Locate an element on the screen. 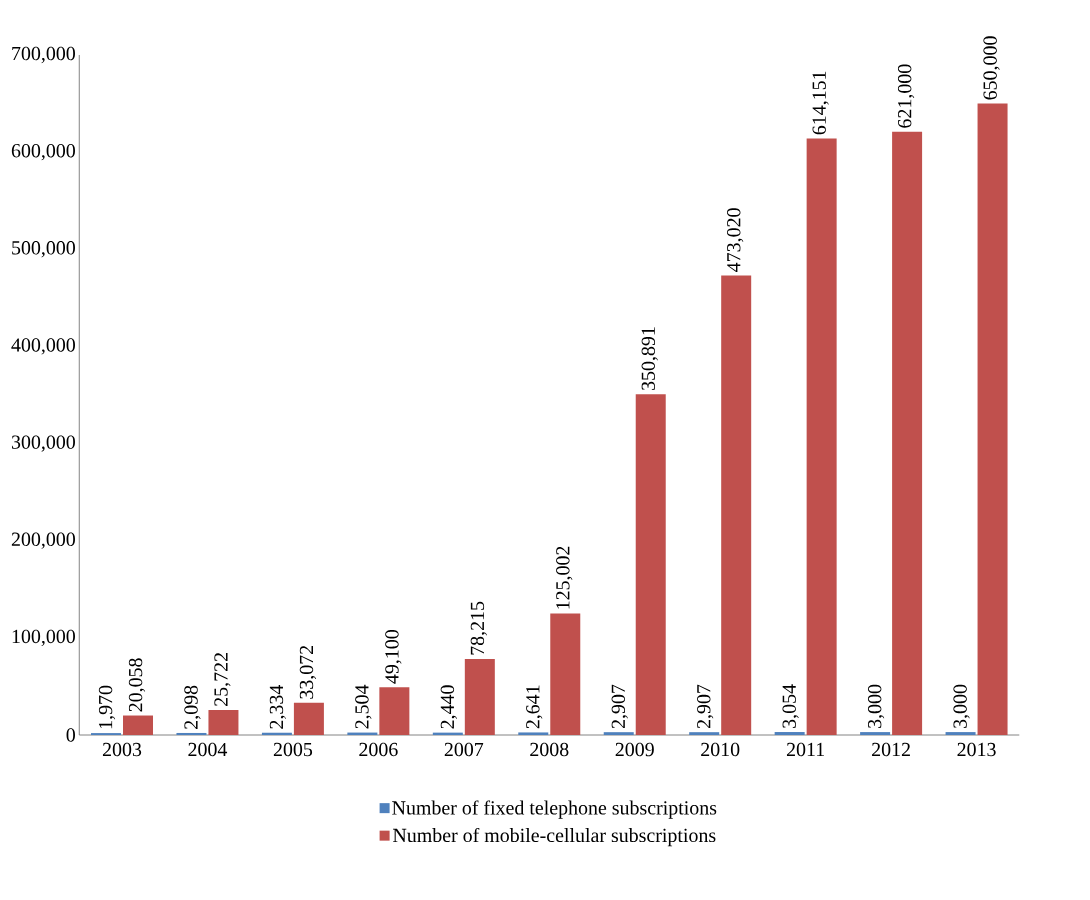  y-tick-label: 100,000 is located at coordinates (43, 638).